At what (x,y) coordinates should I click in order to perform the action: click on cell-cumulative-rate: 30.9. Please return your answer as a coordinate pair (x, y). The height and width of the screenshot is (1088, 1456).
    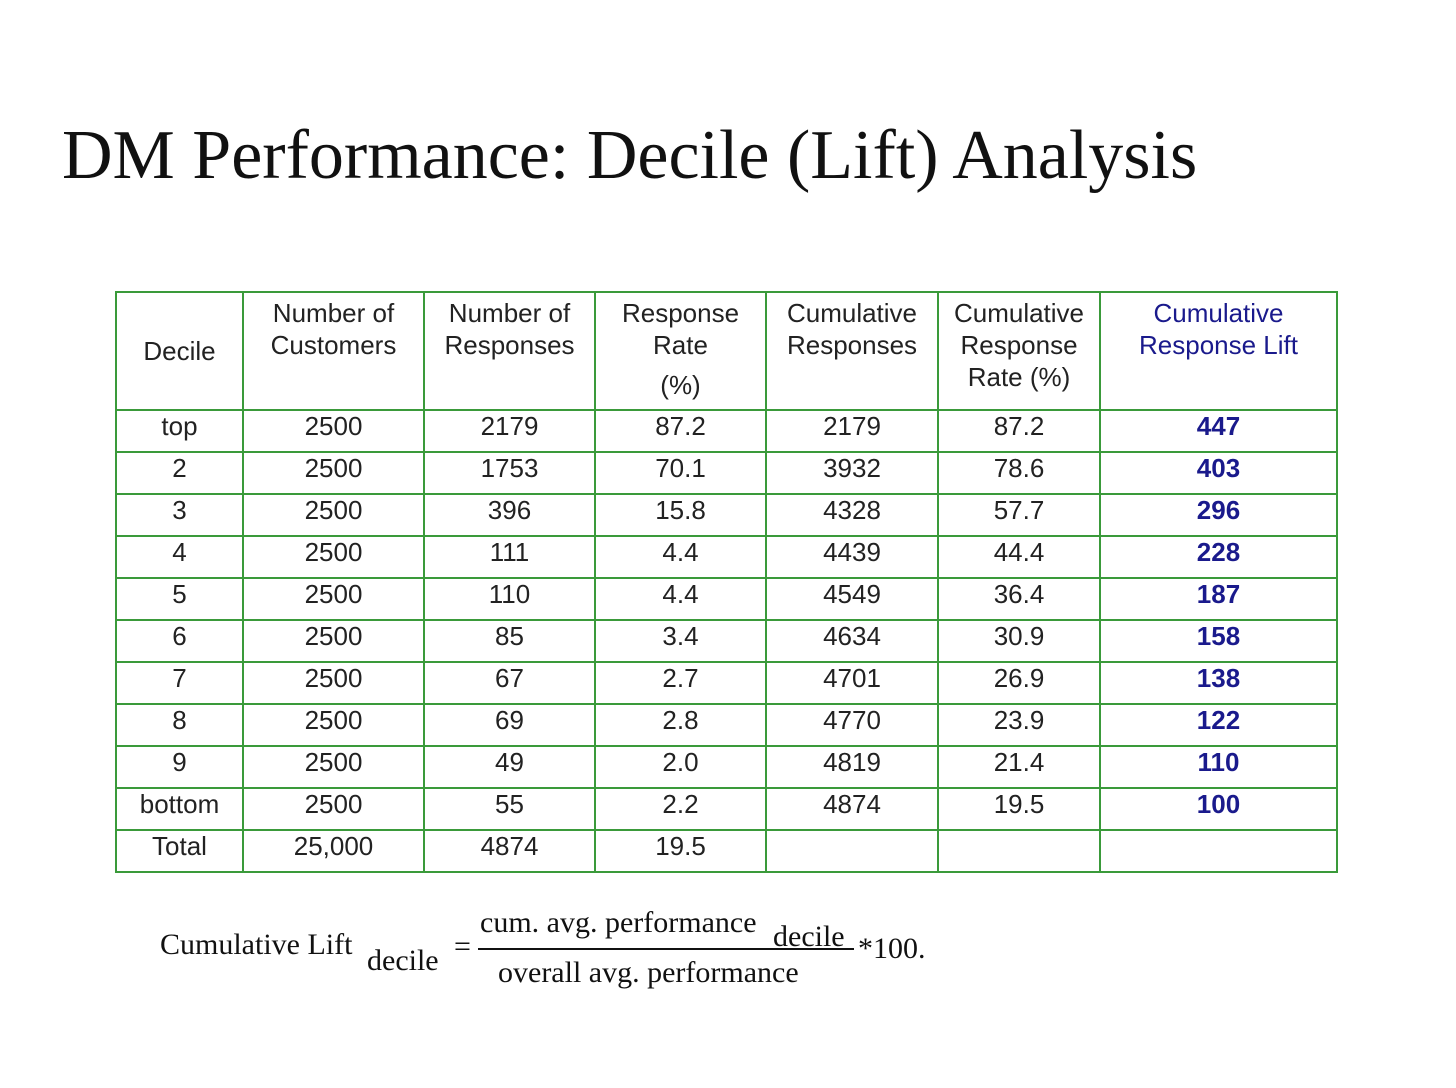
    Looking at the image, I should click on (1019, 641).